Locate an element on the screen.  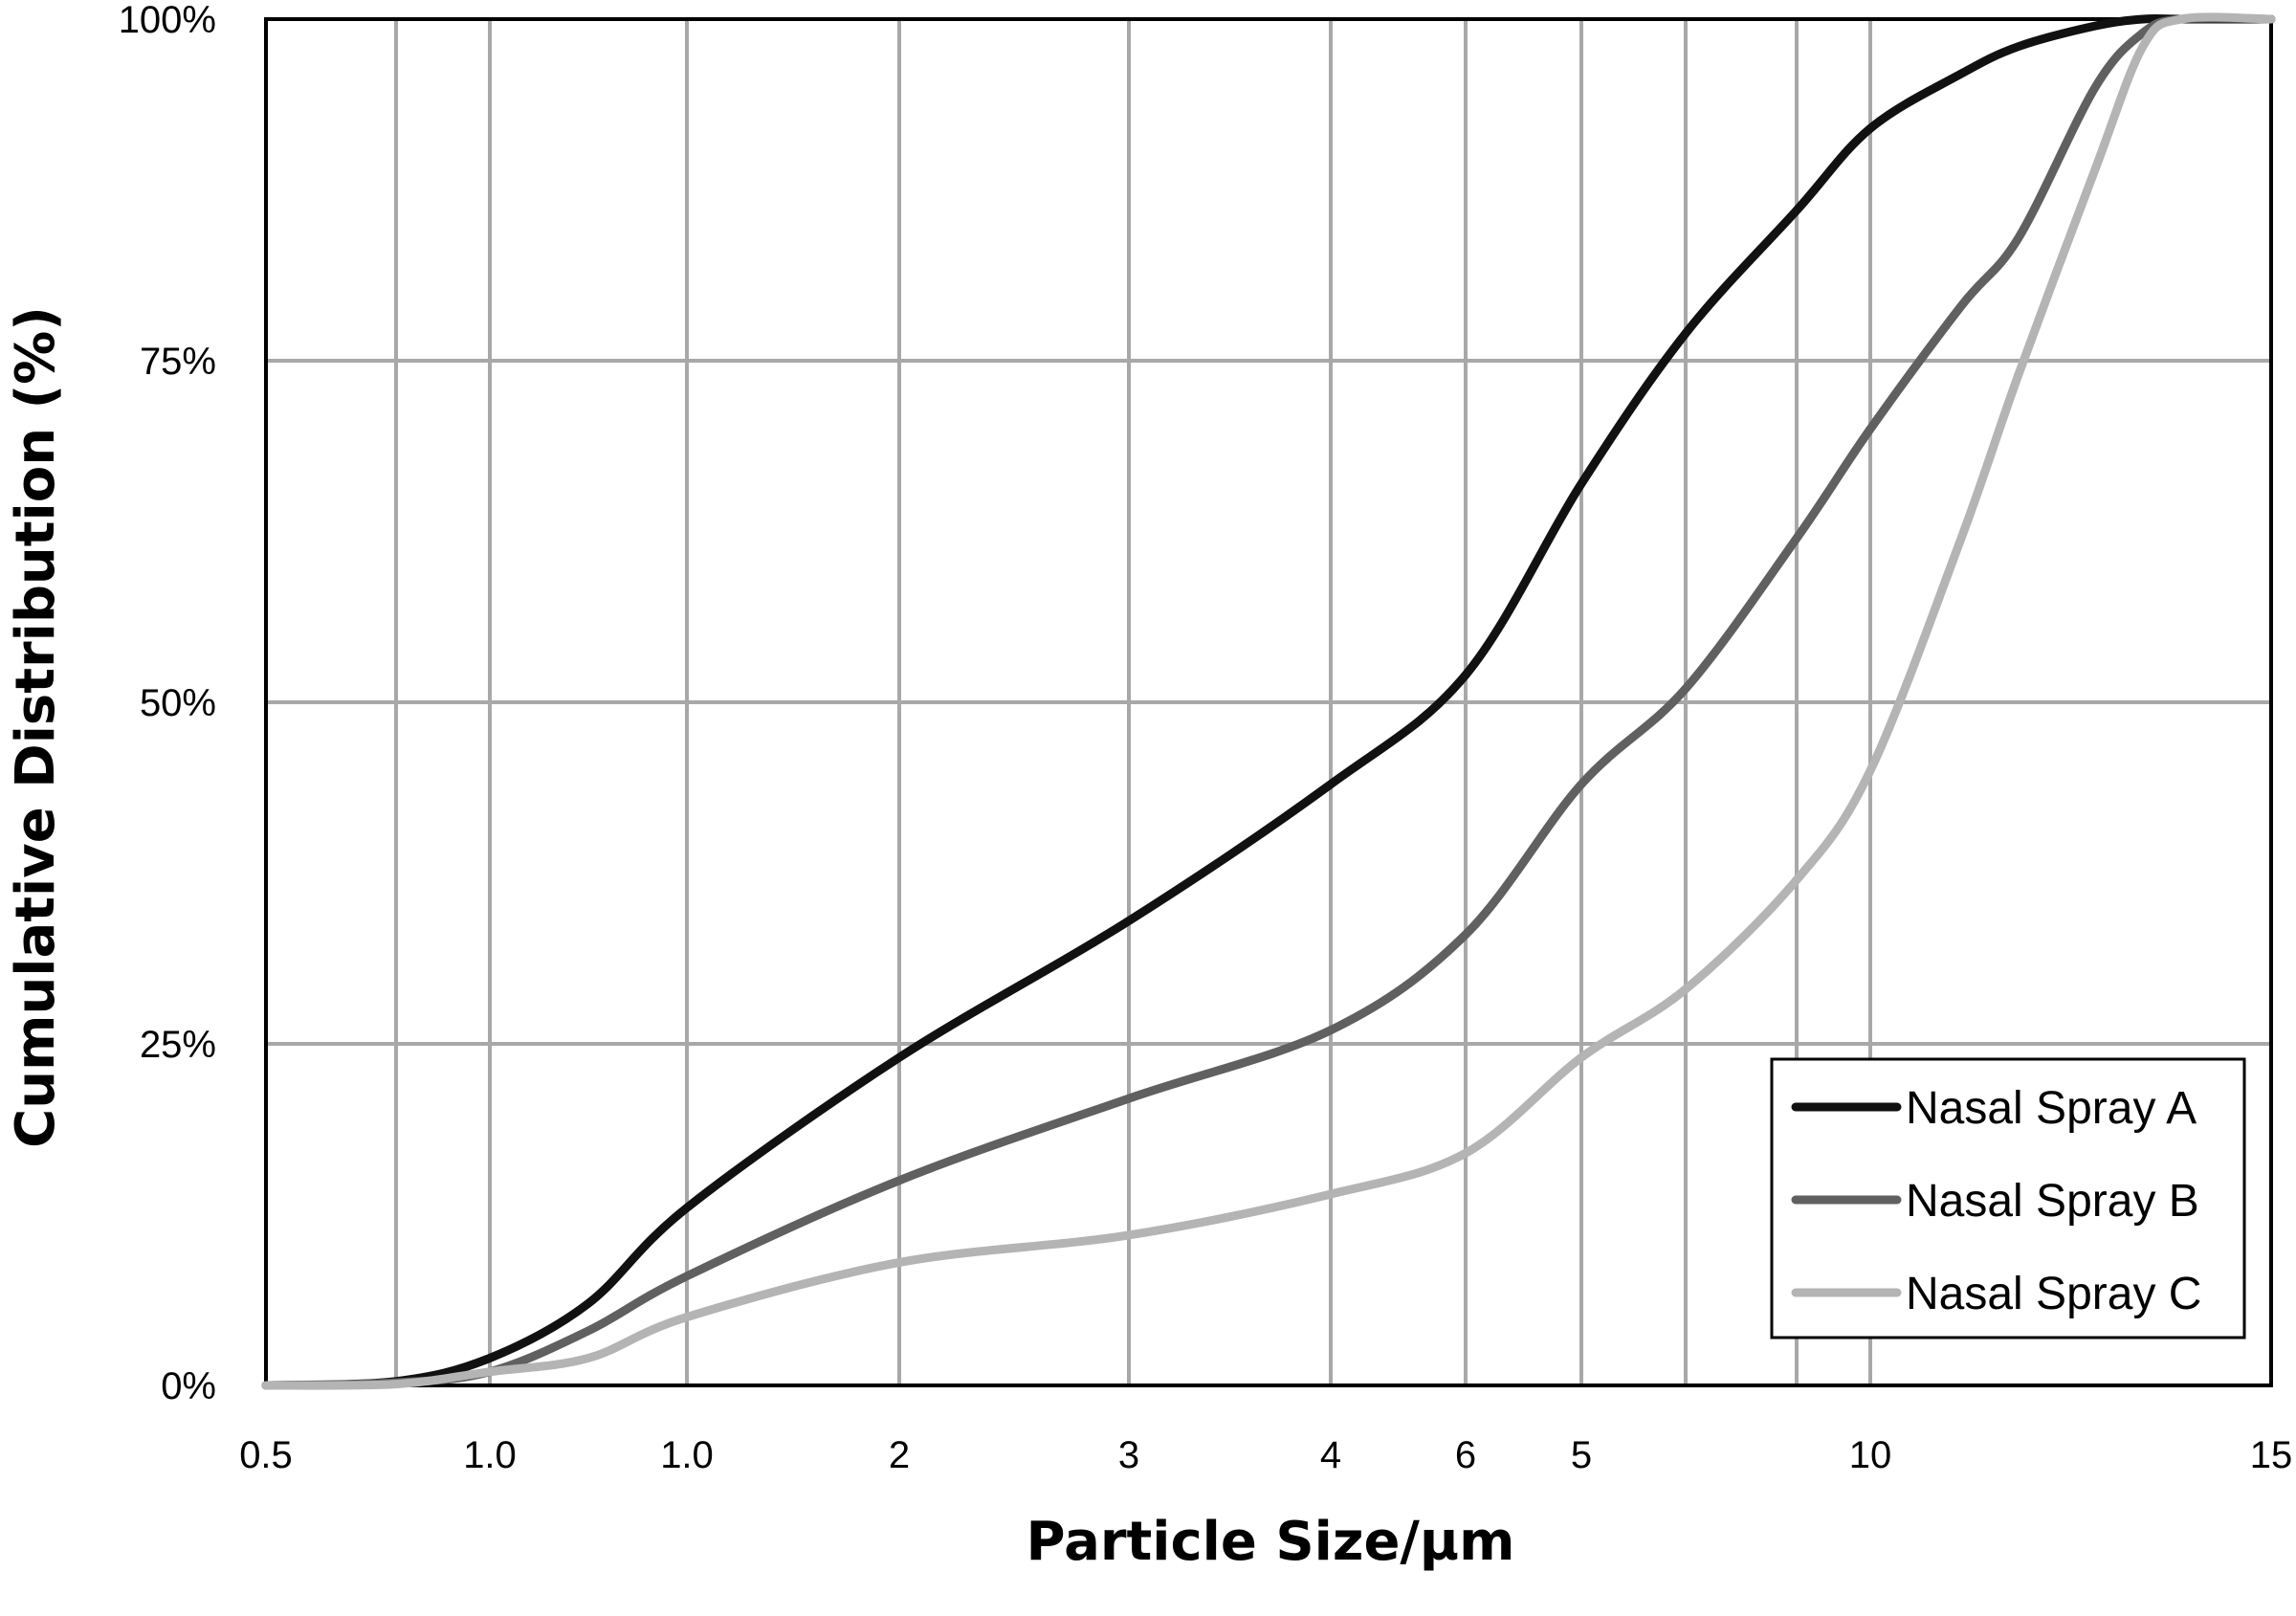
legend: Nasal Spray A Nasal Spray B Nasal Spray C is located at coordinates (2008, 1198).